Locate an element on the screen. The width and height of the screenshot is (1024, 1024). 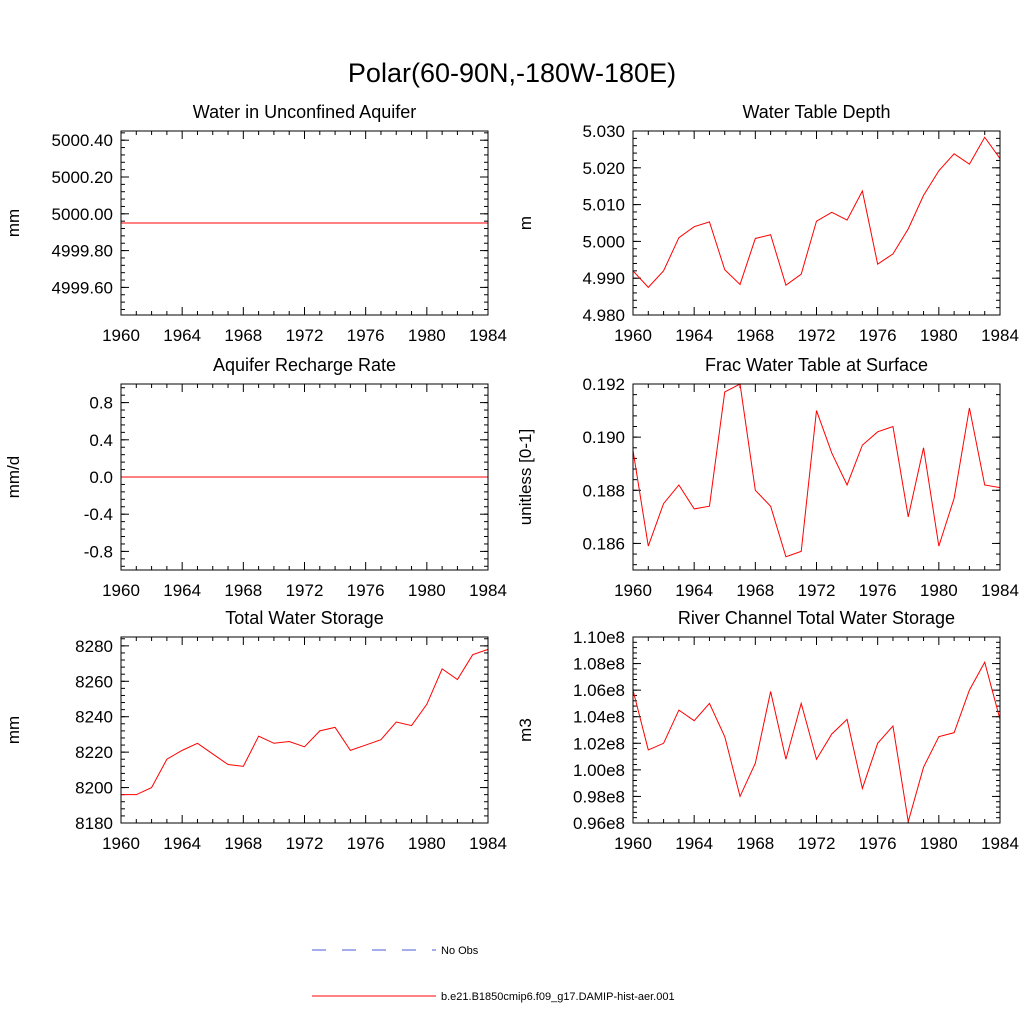
y-tick-label: 1.04e8 is located at coordinates (599, 717).